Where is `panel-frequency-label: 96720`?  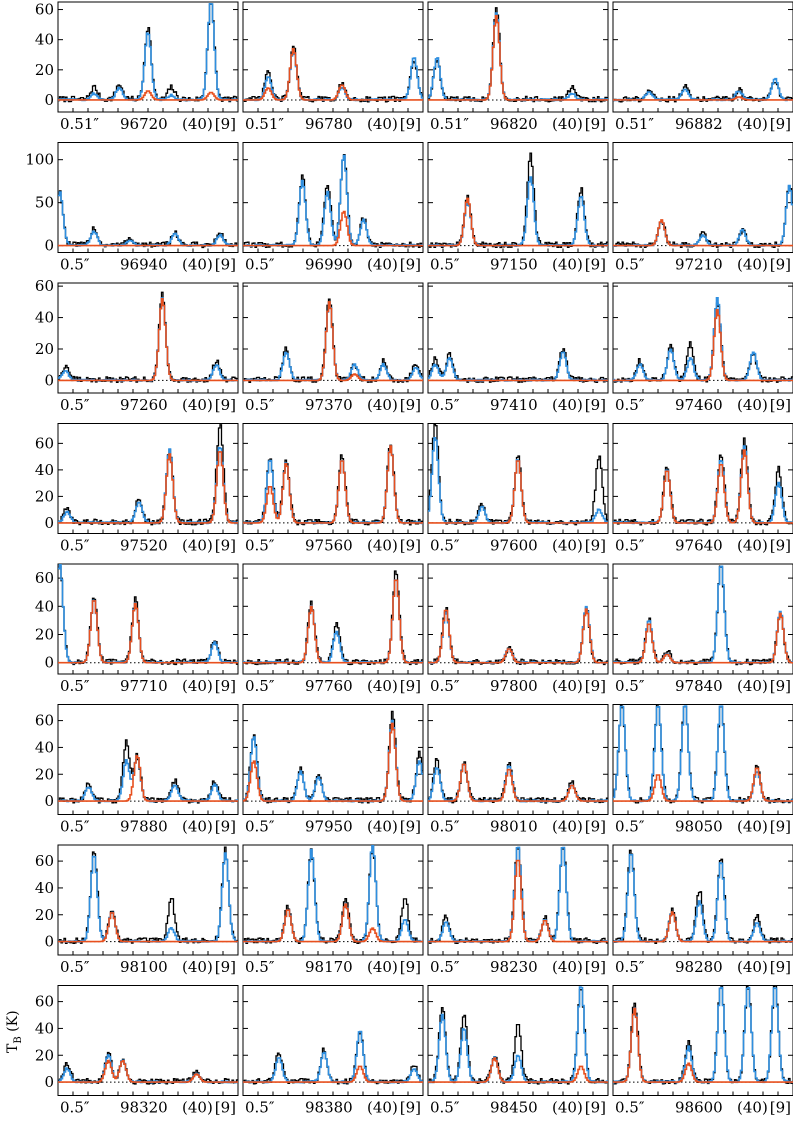
panel-frequency-label: 96720 is located at coordinates (144, 124).